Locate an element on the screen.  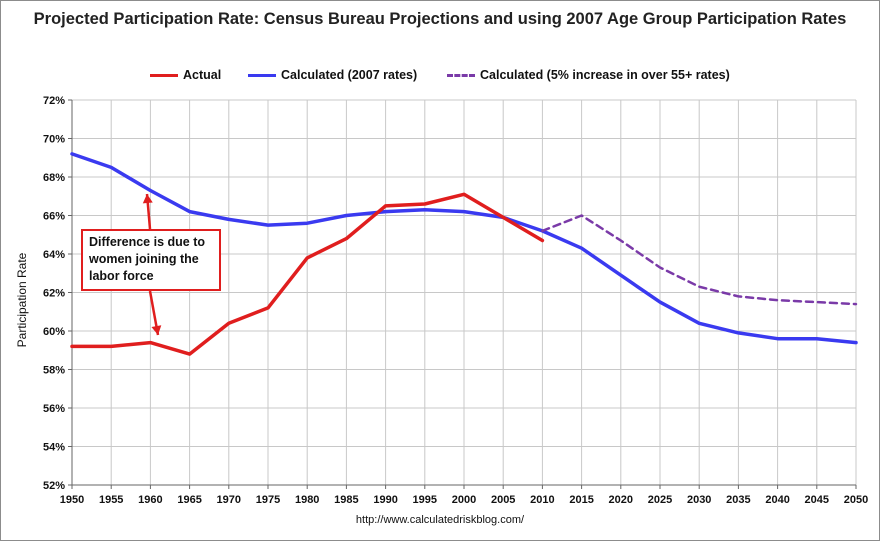
y-tick-label: 62% is located at coordinates (54, 294).